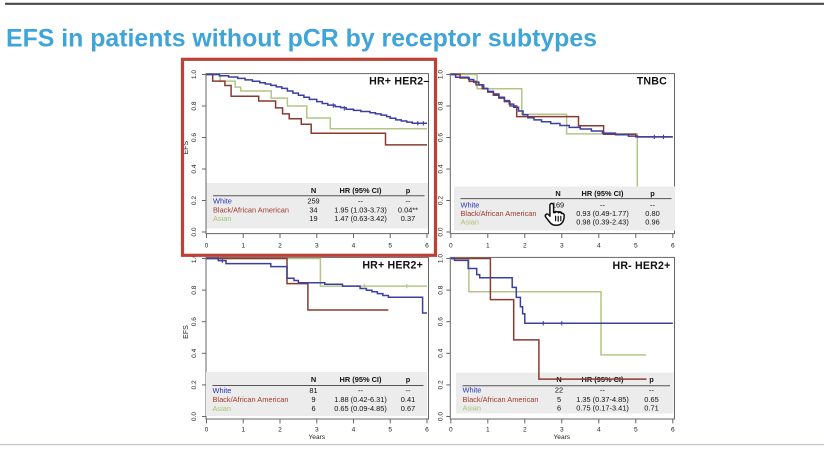 This screenshot has width=824, height=451. What do you see at coordinates (559, 390) in the screenshot?
I see `svg-text: 22` at bounding box center [559, 390].